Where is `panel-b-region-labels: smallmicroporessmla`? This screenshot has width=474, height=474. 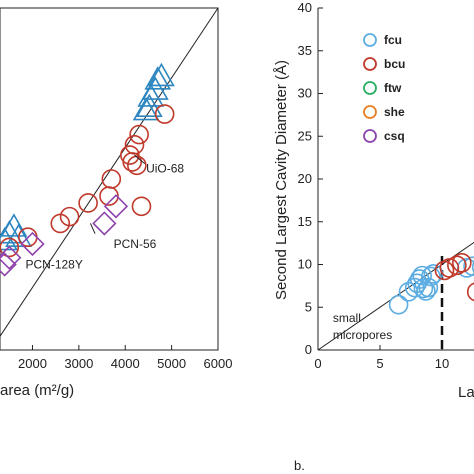 panel-b-region-labels: smallmicroporessmla is located at coordinates (362, 326).